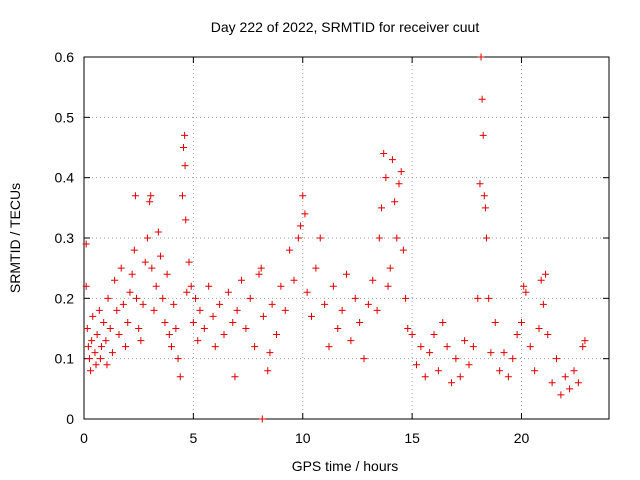 The width and height of the screenshot is (640, 480). I want to click on x-tick-label: 20, so click(522, 438).